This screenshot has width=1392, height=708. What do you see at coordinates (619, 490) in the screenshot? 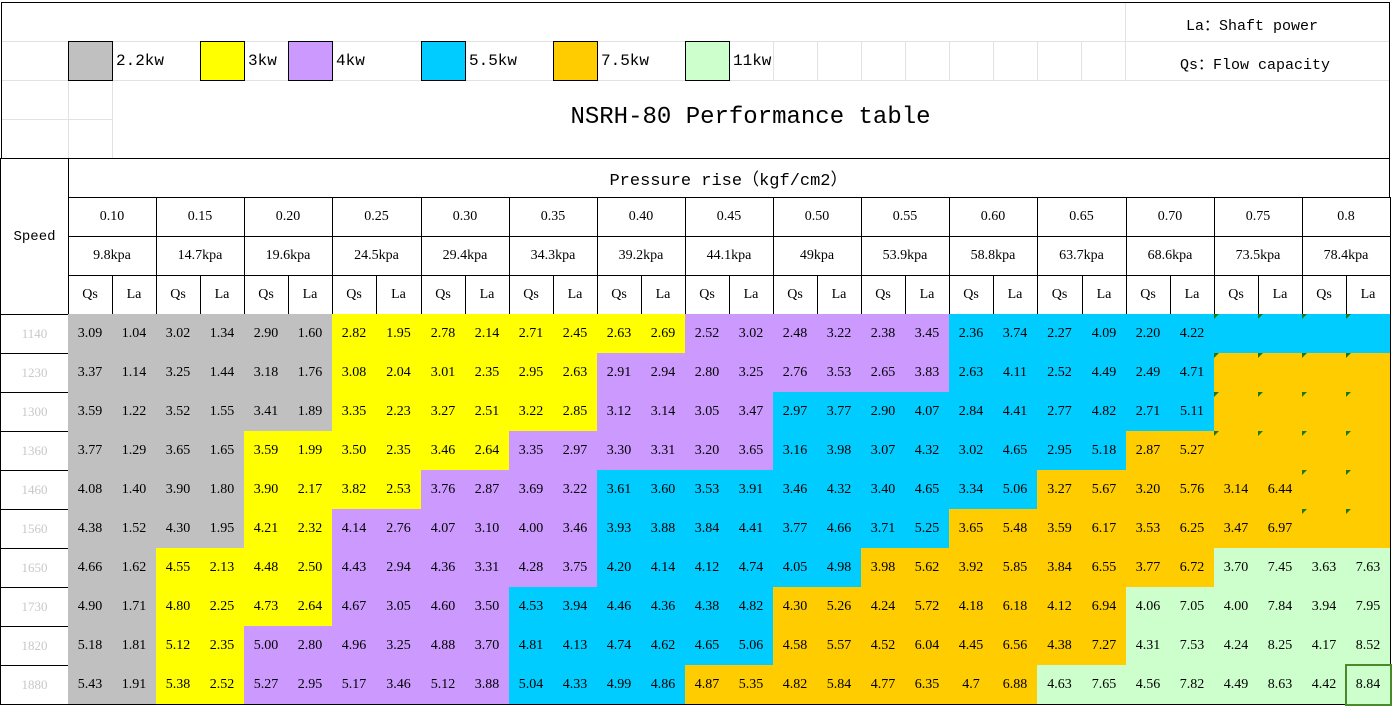
I see `table-cell: 3.61` at bounding box center [619, 490].